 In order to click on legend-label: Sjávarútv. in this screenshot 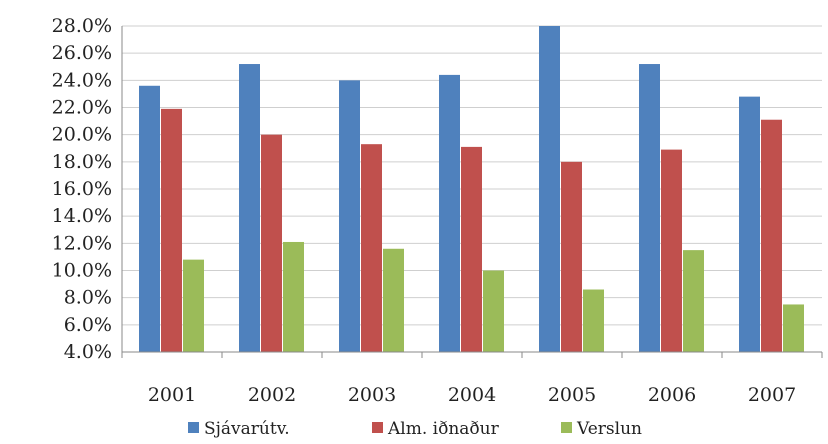, I will do `click(247, 429)`.